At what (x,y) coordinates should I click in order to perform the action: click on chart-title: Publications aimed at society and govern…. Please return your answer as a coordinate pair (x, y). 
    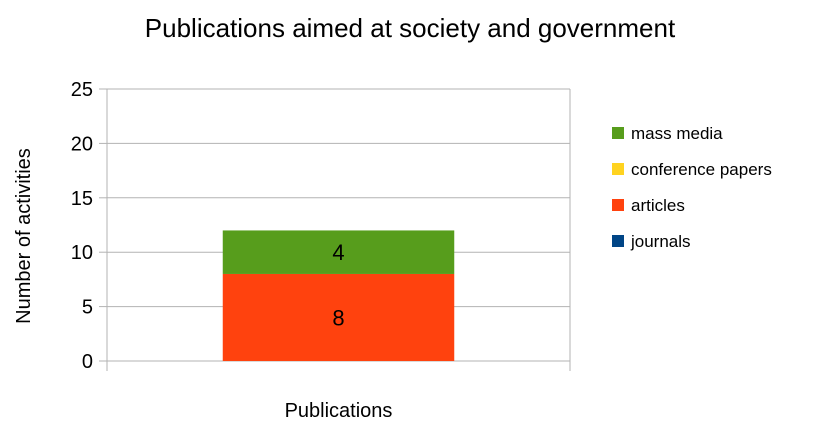
    Looking at the image, I should click on (410, 28).